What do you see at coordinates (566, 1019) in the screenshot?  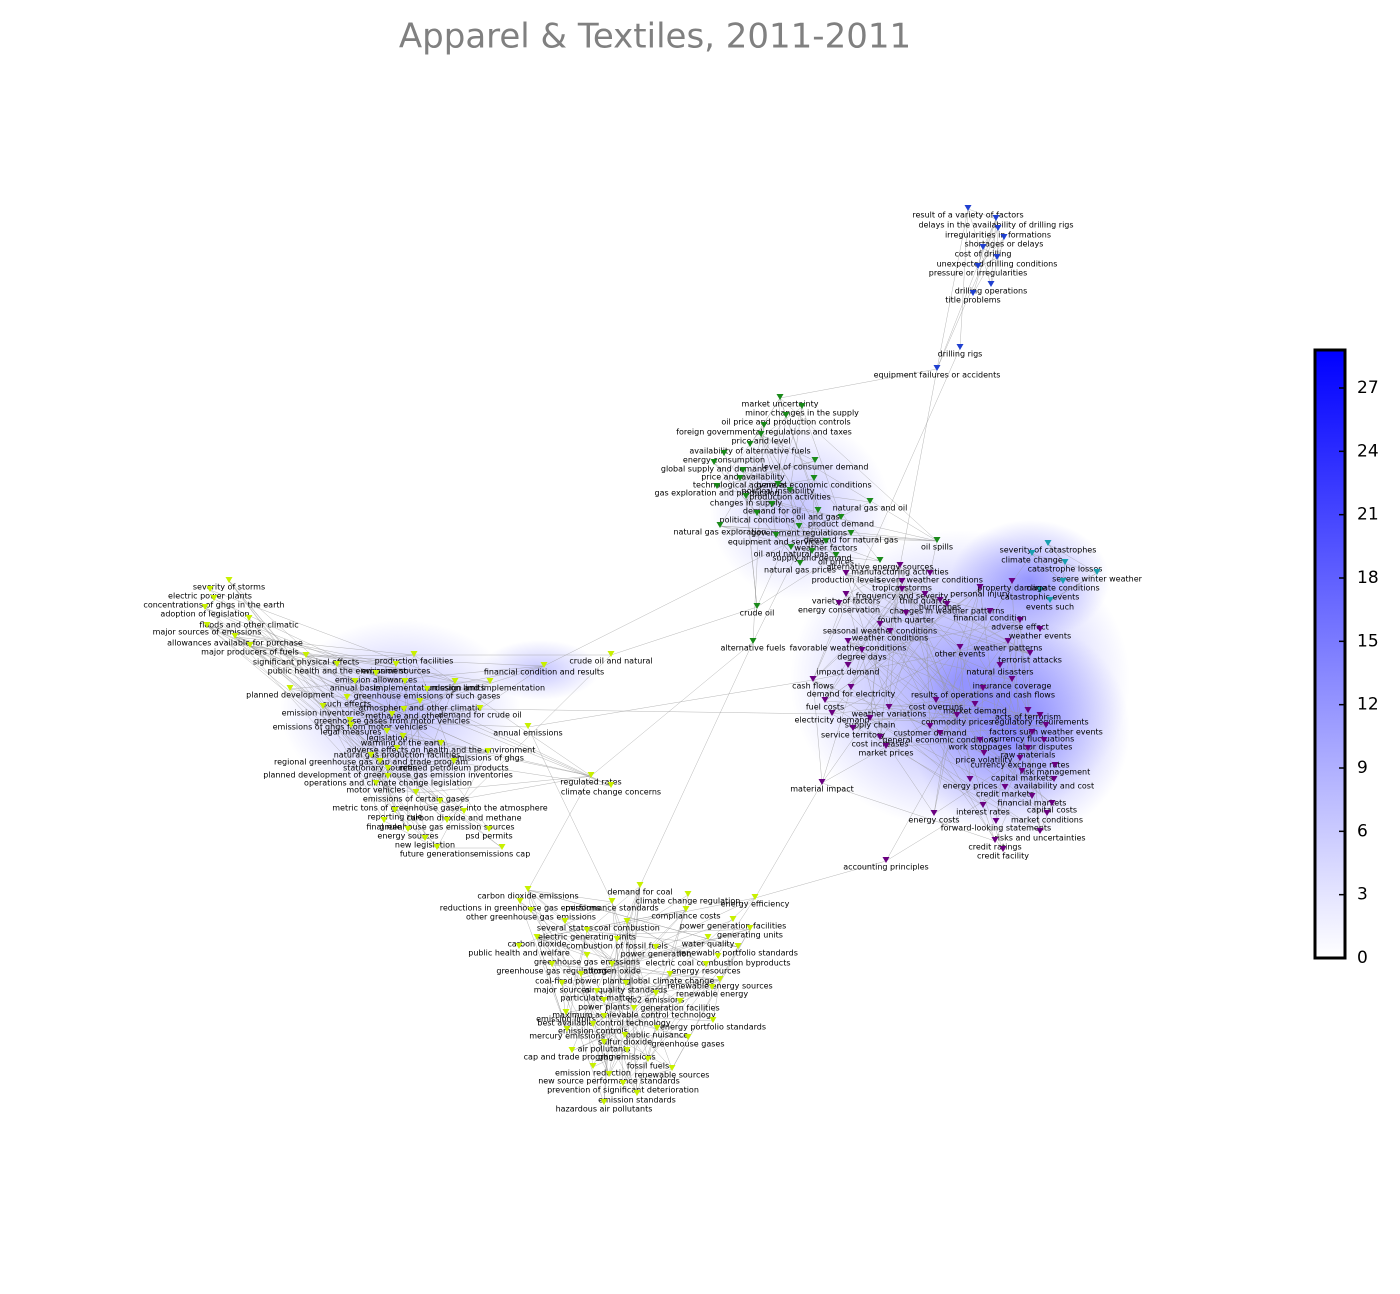 I see `node-label: emission limits` at bounding box center [566, 1019].